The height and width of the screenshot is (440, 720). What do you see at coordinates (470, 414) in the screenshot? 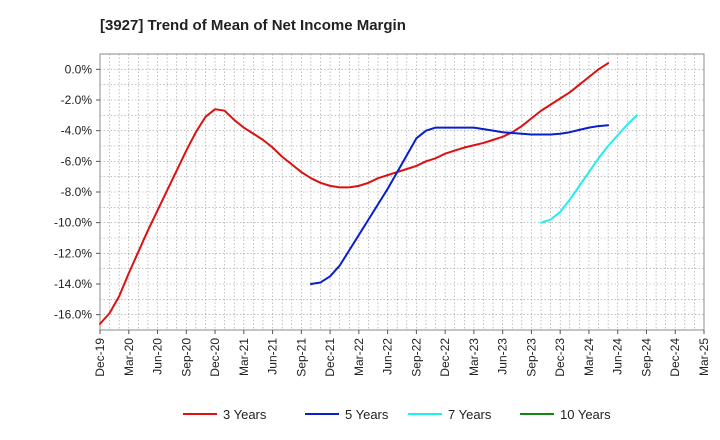
I see `legend-label-2: 7 Years` at bounding box center [470, 414].